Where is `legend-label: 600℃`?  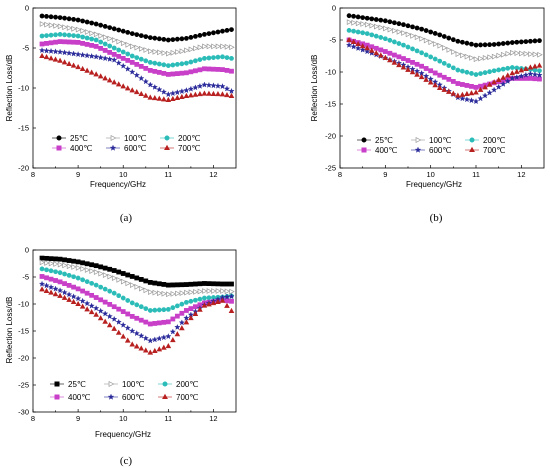
legend-label: 600℃ is located at coordinates (440, 150).